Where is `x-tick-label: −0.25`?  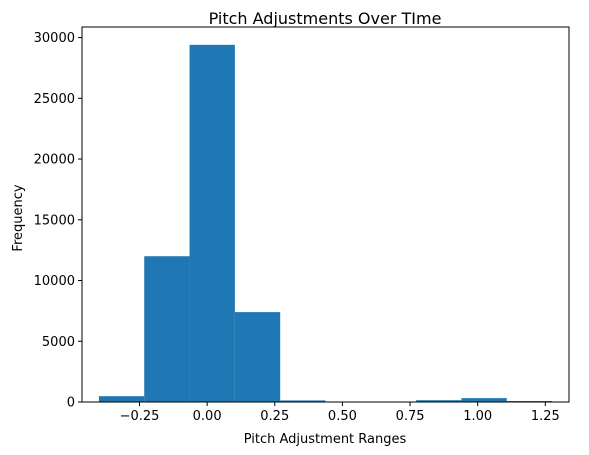 x-tick-label: −0.25 is located at coordinates (140, 416).